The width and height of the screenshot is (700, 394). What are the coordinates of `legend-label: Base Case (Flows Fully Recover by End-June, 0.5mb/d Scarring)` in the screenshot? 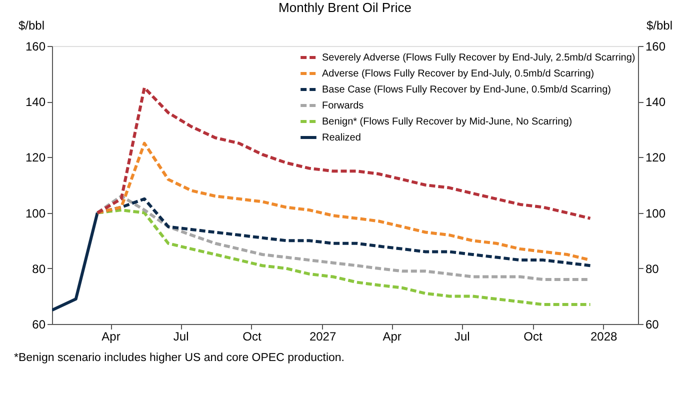 It's located at (467, 90).